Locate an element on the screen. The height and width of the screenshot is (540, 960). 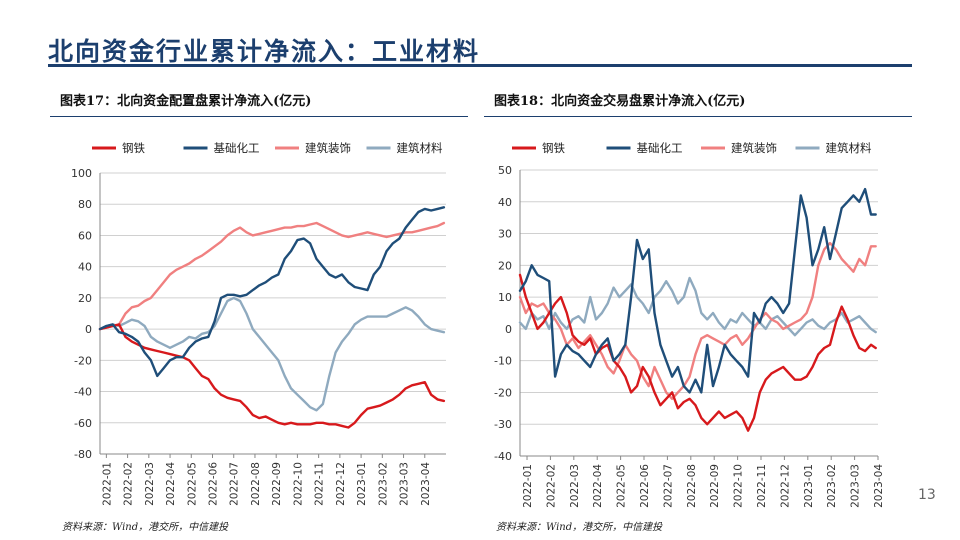
chart2-xtick-label: 2022-06 is located at coordinates (645, 486).